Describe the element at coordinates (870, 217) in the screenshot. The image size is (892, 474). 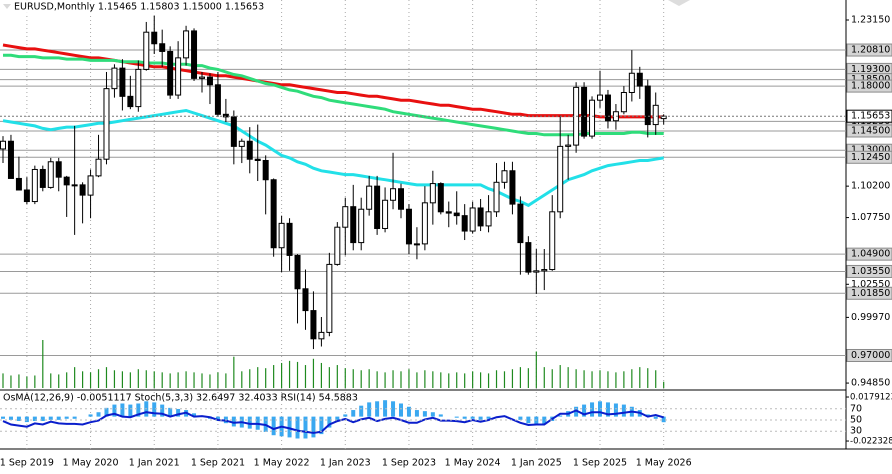
I see `y-tick-label: 1.07750` at that location.